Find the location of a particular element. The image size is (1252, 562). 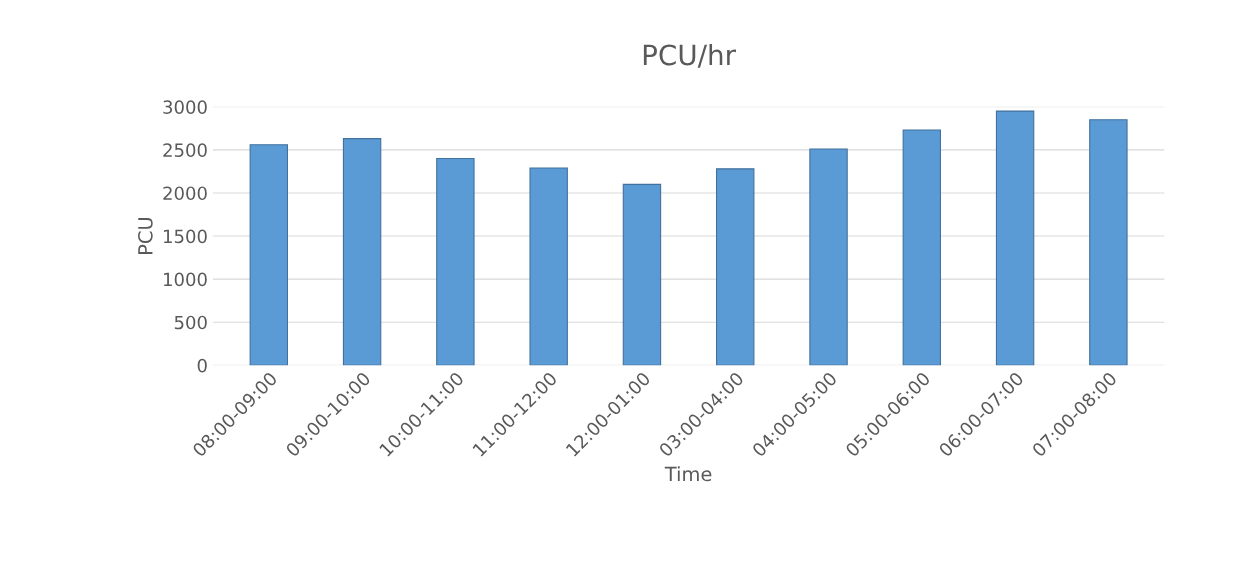

chart-title: PCU/hr is located at coordinates (690, 56).